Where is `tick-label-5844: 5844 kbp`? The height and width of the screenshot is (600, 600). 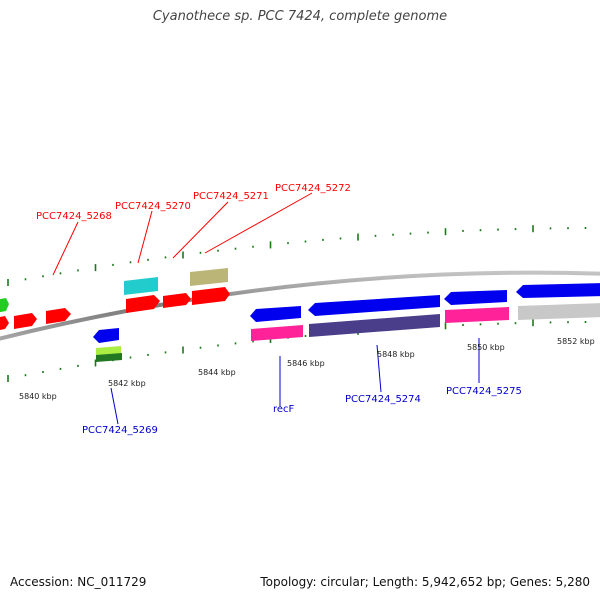
tick-label-5844: 5844 kbp is located at coordinates (217, 372).